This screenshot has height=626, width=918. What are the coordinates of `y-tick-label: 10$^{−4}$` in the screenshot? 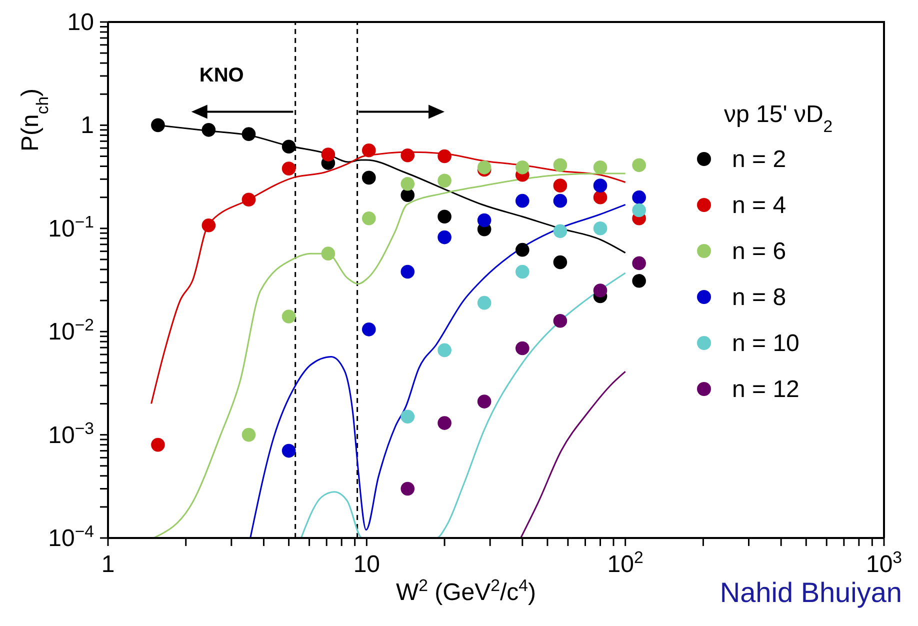 It's located at (71, 537).